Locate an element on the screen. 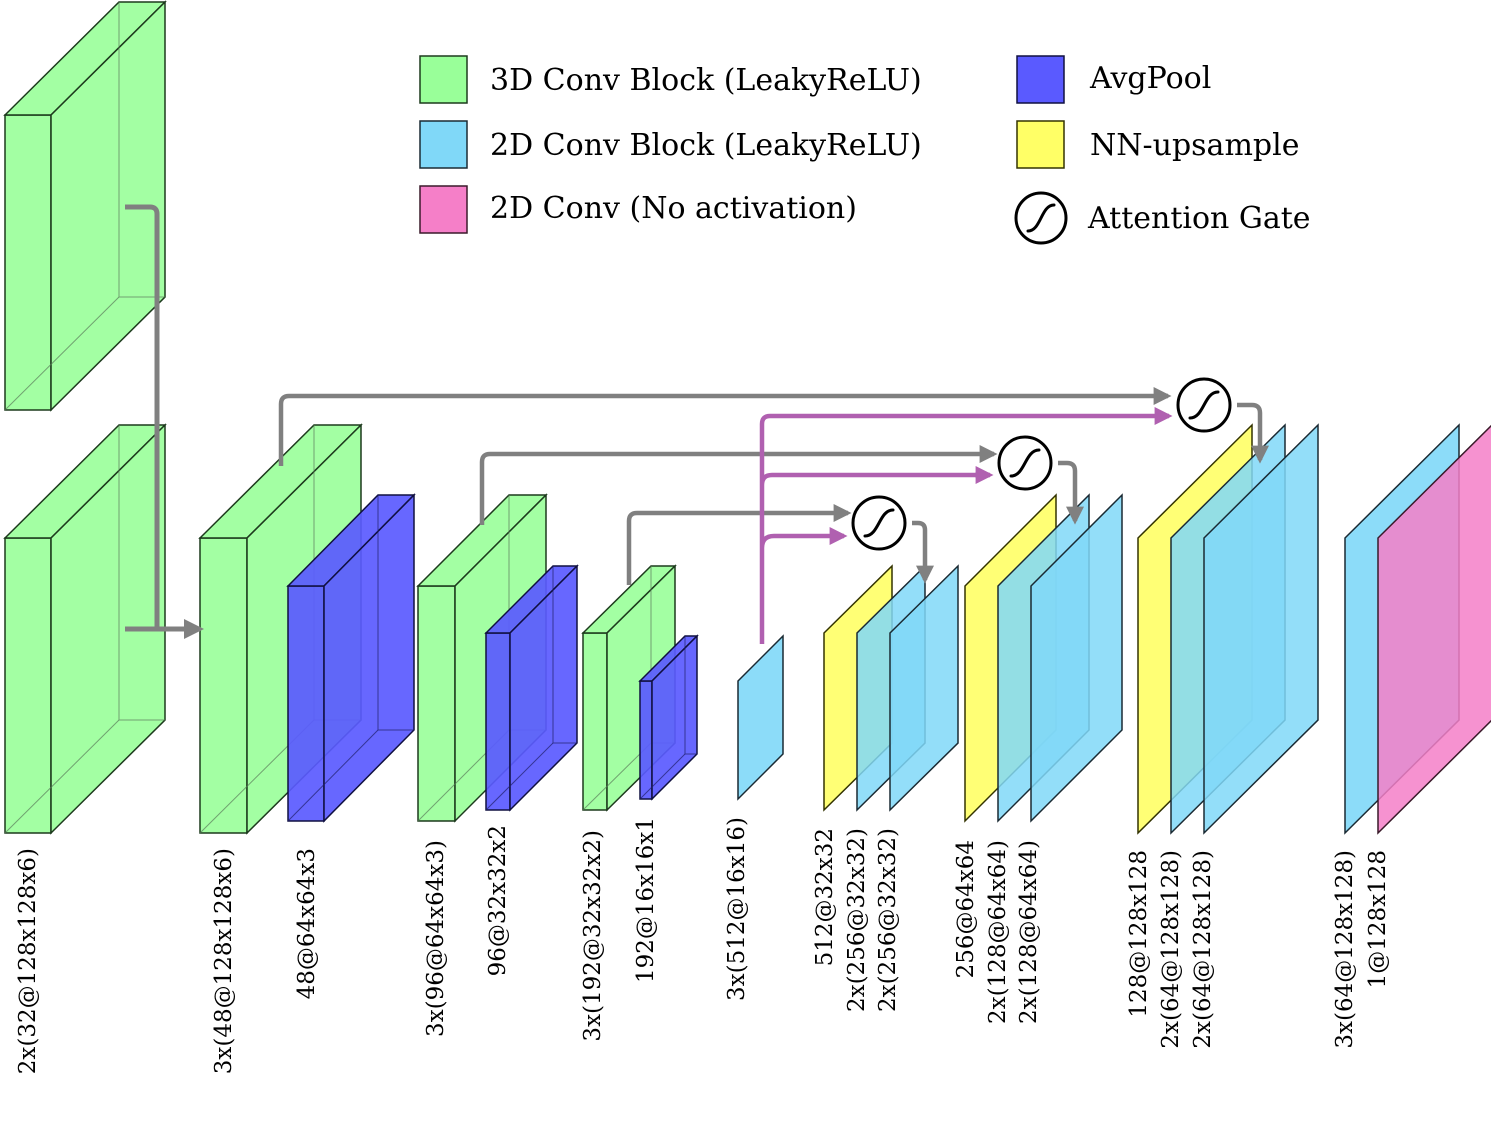 The image size is (1491, 1131). label-bottleneck: 3x(512@16x16) is located at coordinates (737, 909).